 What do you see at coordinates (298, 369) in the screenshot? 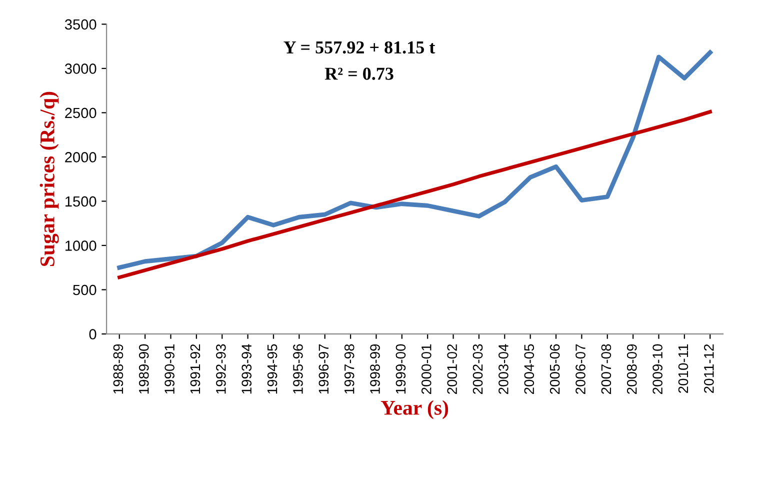
I see `x-tick-label: 1995-96` at bounding box center [298, 369].